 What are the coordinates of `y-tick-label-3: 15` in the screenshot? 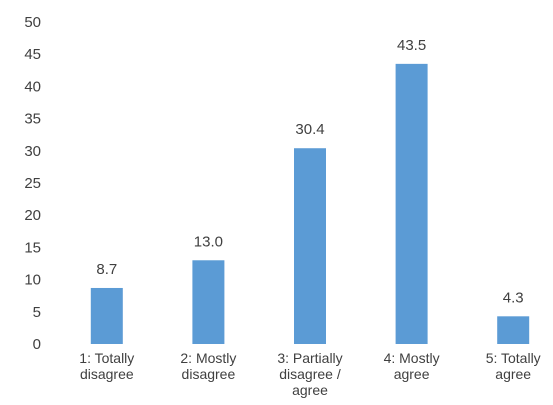 It's located at (32, 247).